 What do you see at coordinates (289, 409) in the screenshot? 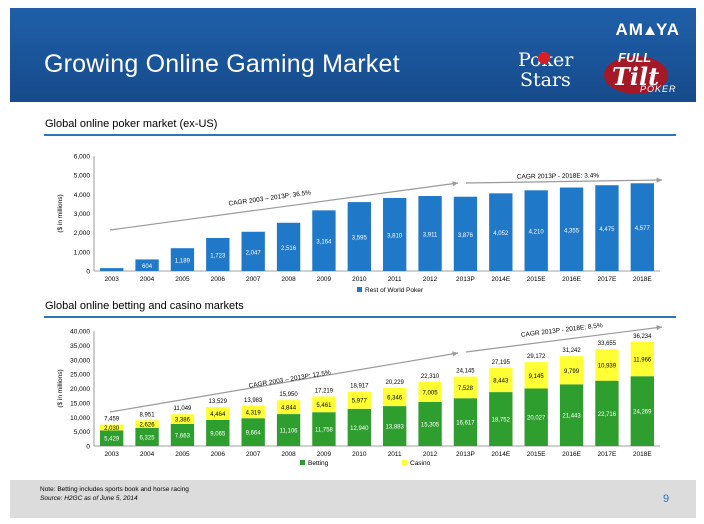
I see `casino-bar-value: 4,844` at bounding box center [289, 409].